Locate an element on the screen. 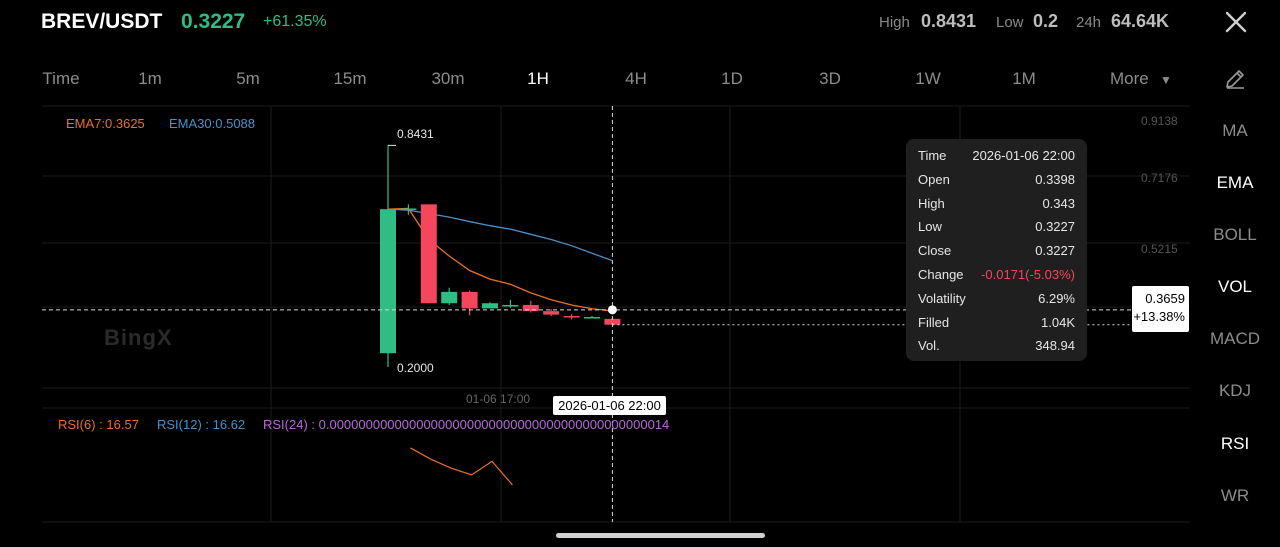  tooltip-value: 0.3398 is located at coordinates (1055, 179).